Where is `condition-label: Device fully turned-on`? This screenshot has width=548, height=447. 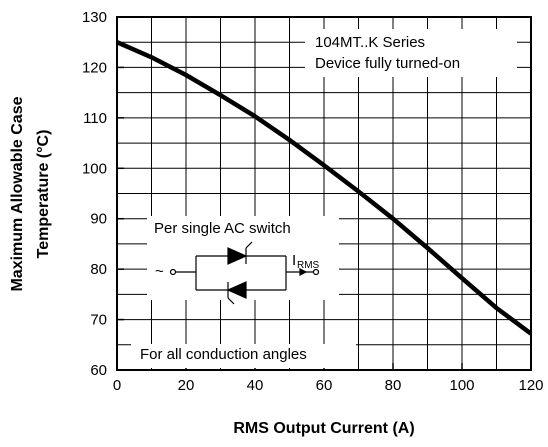
condition-label: Device fully turned-on is located at coordinates (387, 63).